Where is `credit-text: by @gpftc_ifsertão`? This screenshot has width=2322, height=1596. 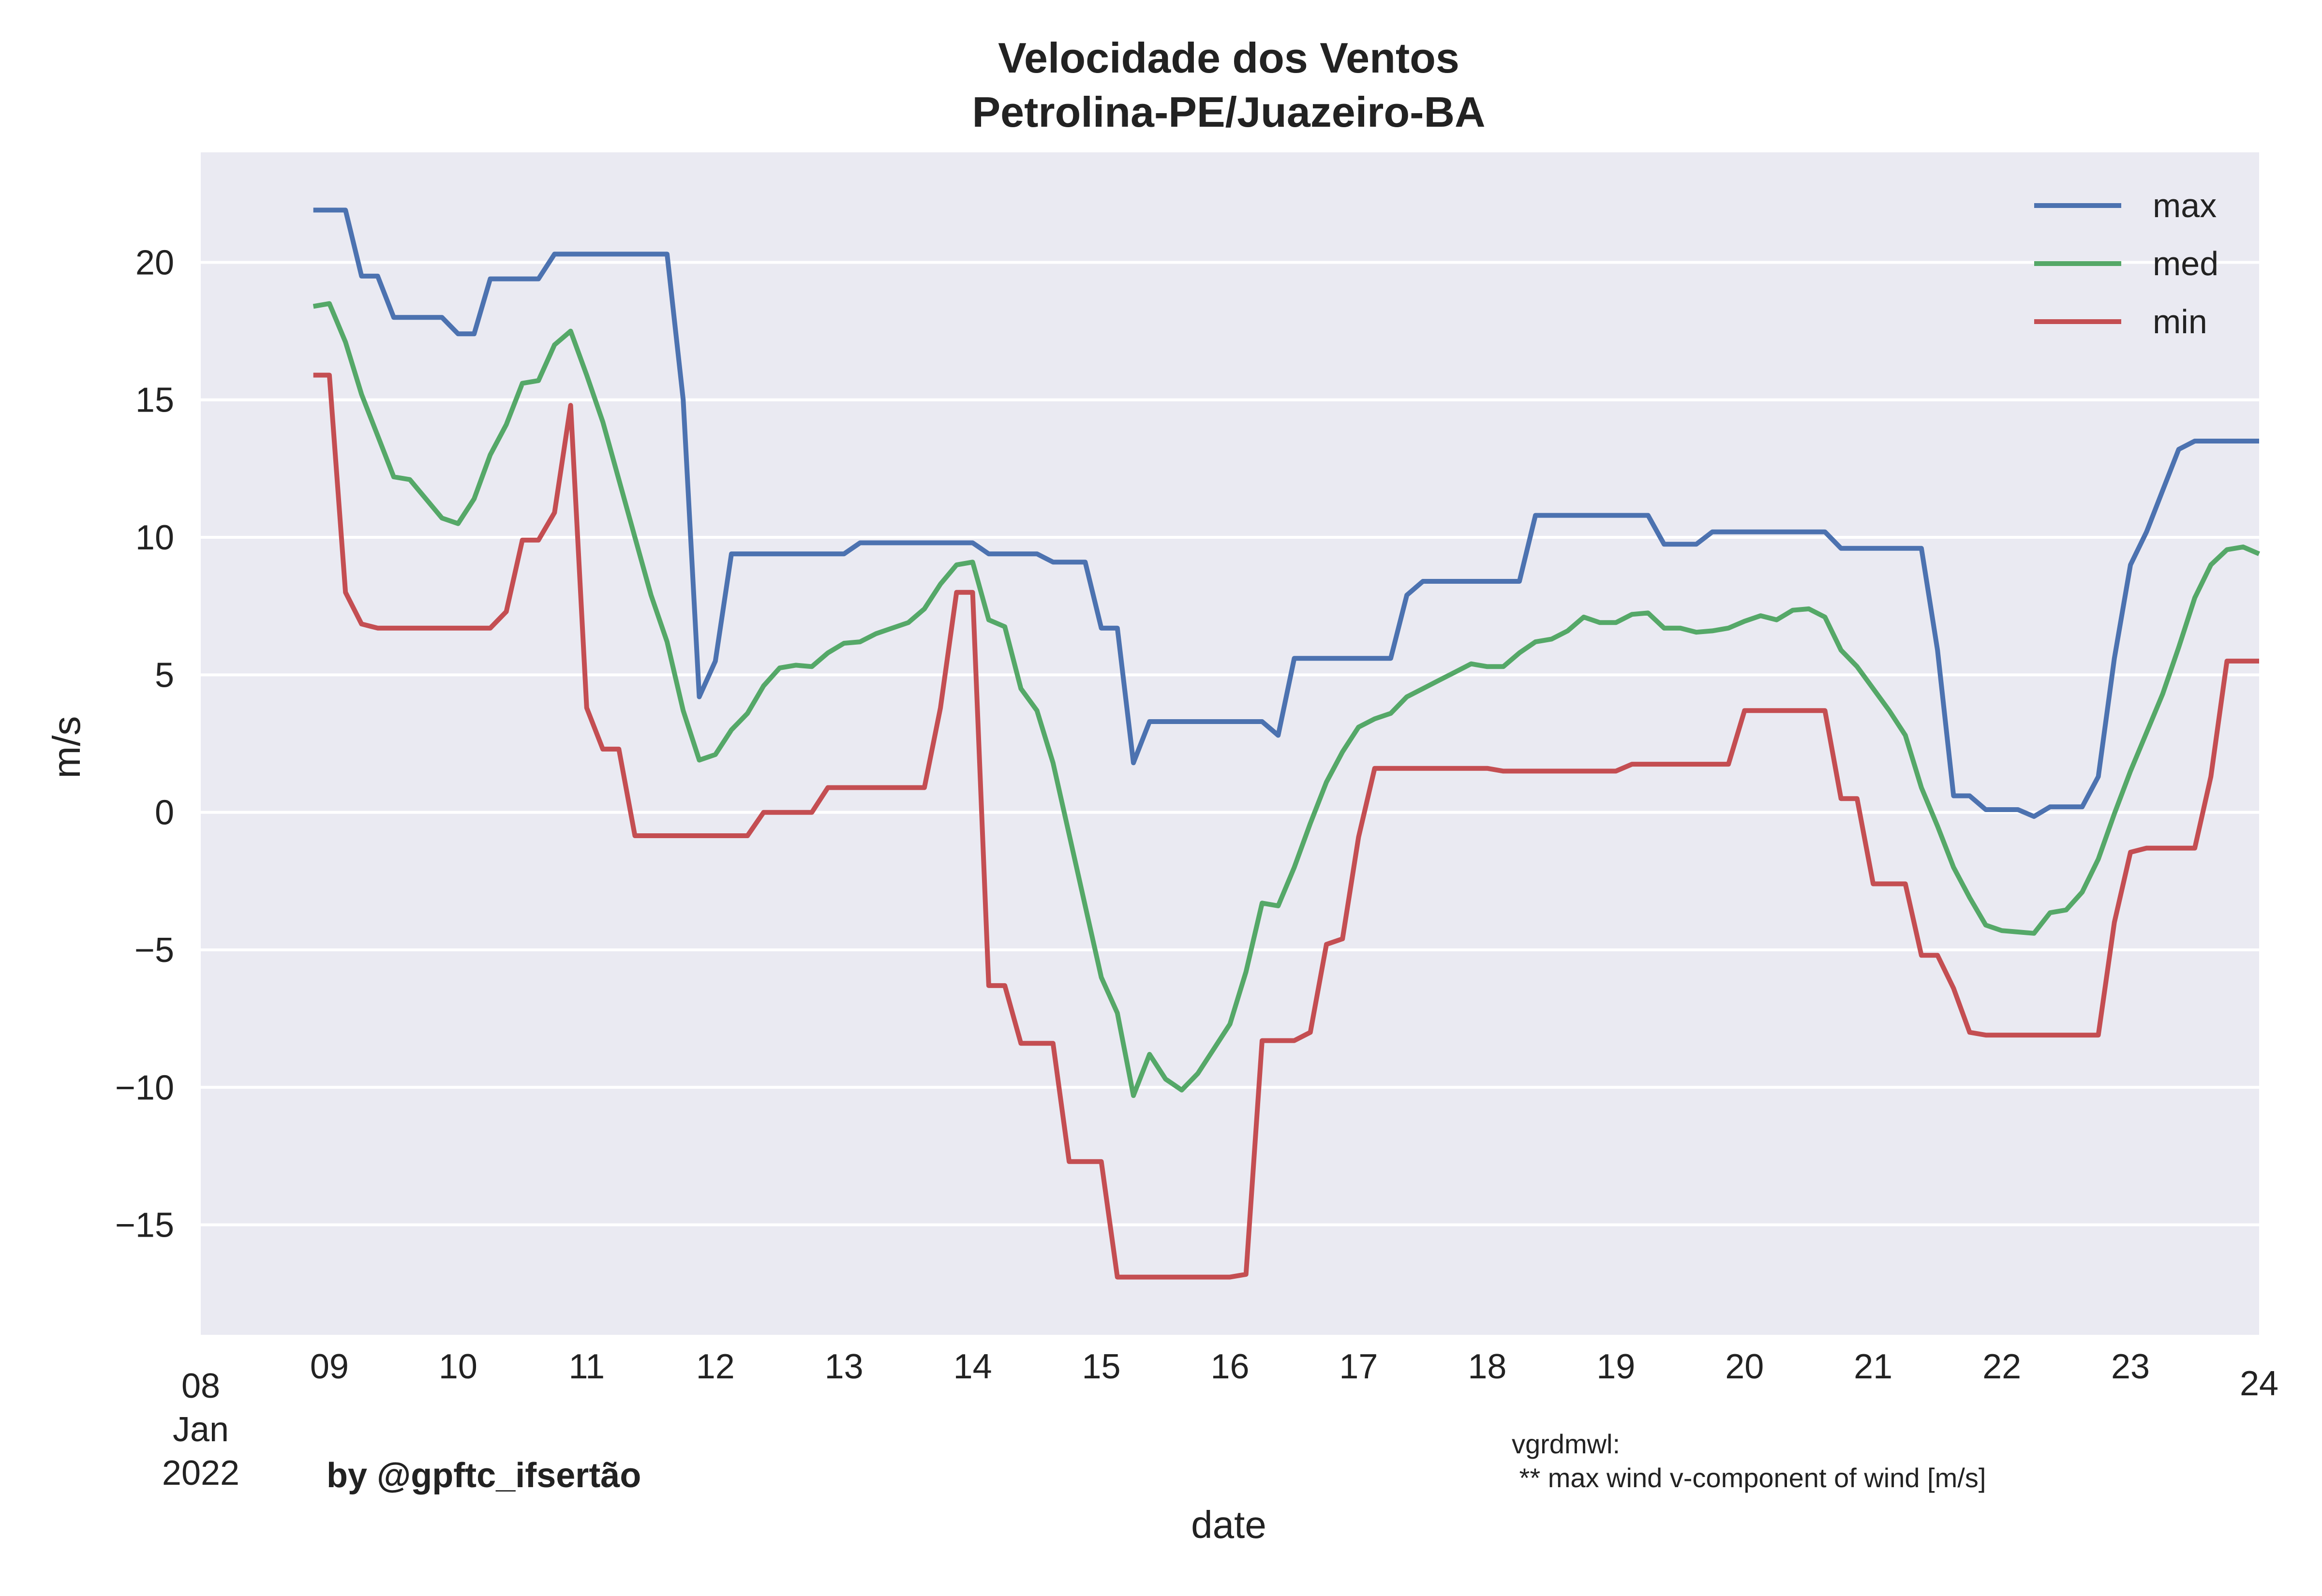 credit-text: by @gpftc_ifsertão is located at coordinates (484, 1475).